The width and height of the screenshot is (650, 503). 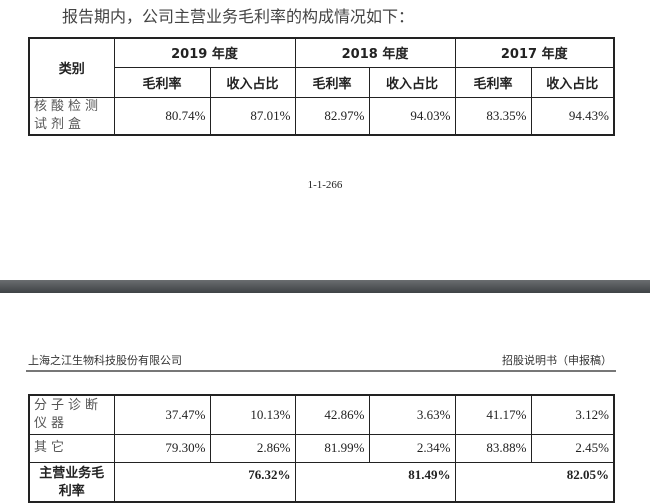 What do you see at coordinates (534, 52) in the screenshot?
I see `year-header: 2017 年度` at bounding box center [534, 52].